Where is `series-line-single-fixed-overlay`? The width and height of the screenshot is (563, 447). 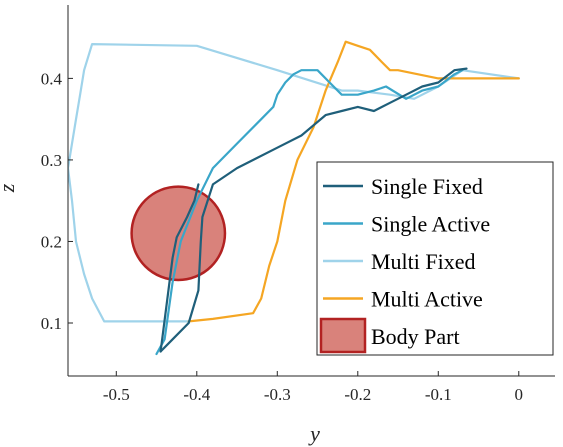 series-line-single-fixed-overlay is located at coordinates (179, 268).